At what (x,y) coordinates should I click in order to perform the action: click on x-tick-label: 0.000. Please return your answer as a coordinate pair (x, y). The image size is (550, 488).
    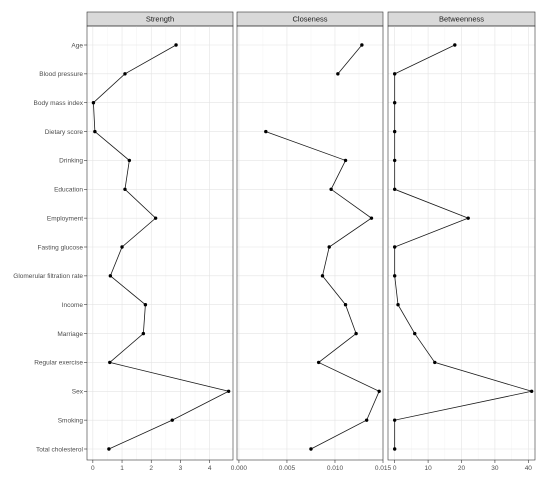
    Looking at the image, I should click on (239, 468).